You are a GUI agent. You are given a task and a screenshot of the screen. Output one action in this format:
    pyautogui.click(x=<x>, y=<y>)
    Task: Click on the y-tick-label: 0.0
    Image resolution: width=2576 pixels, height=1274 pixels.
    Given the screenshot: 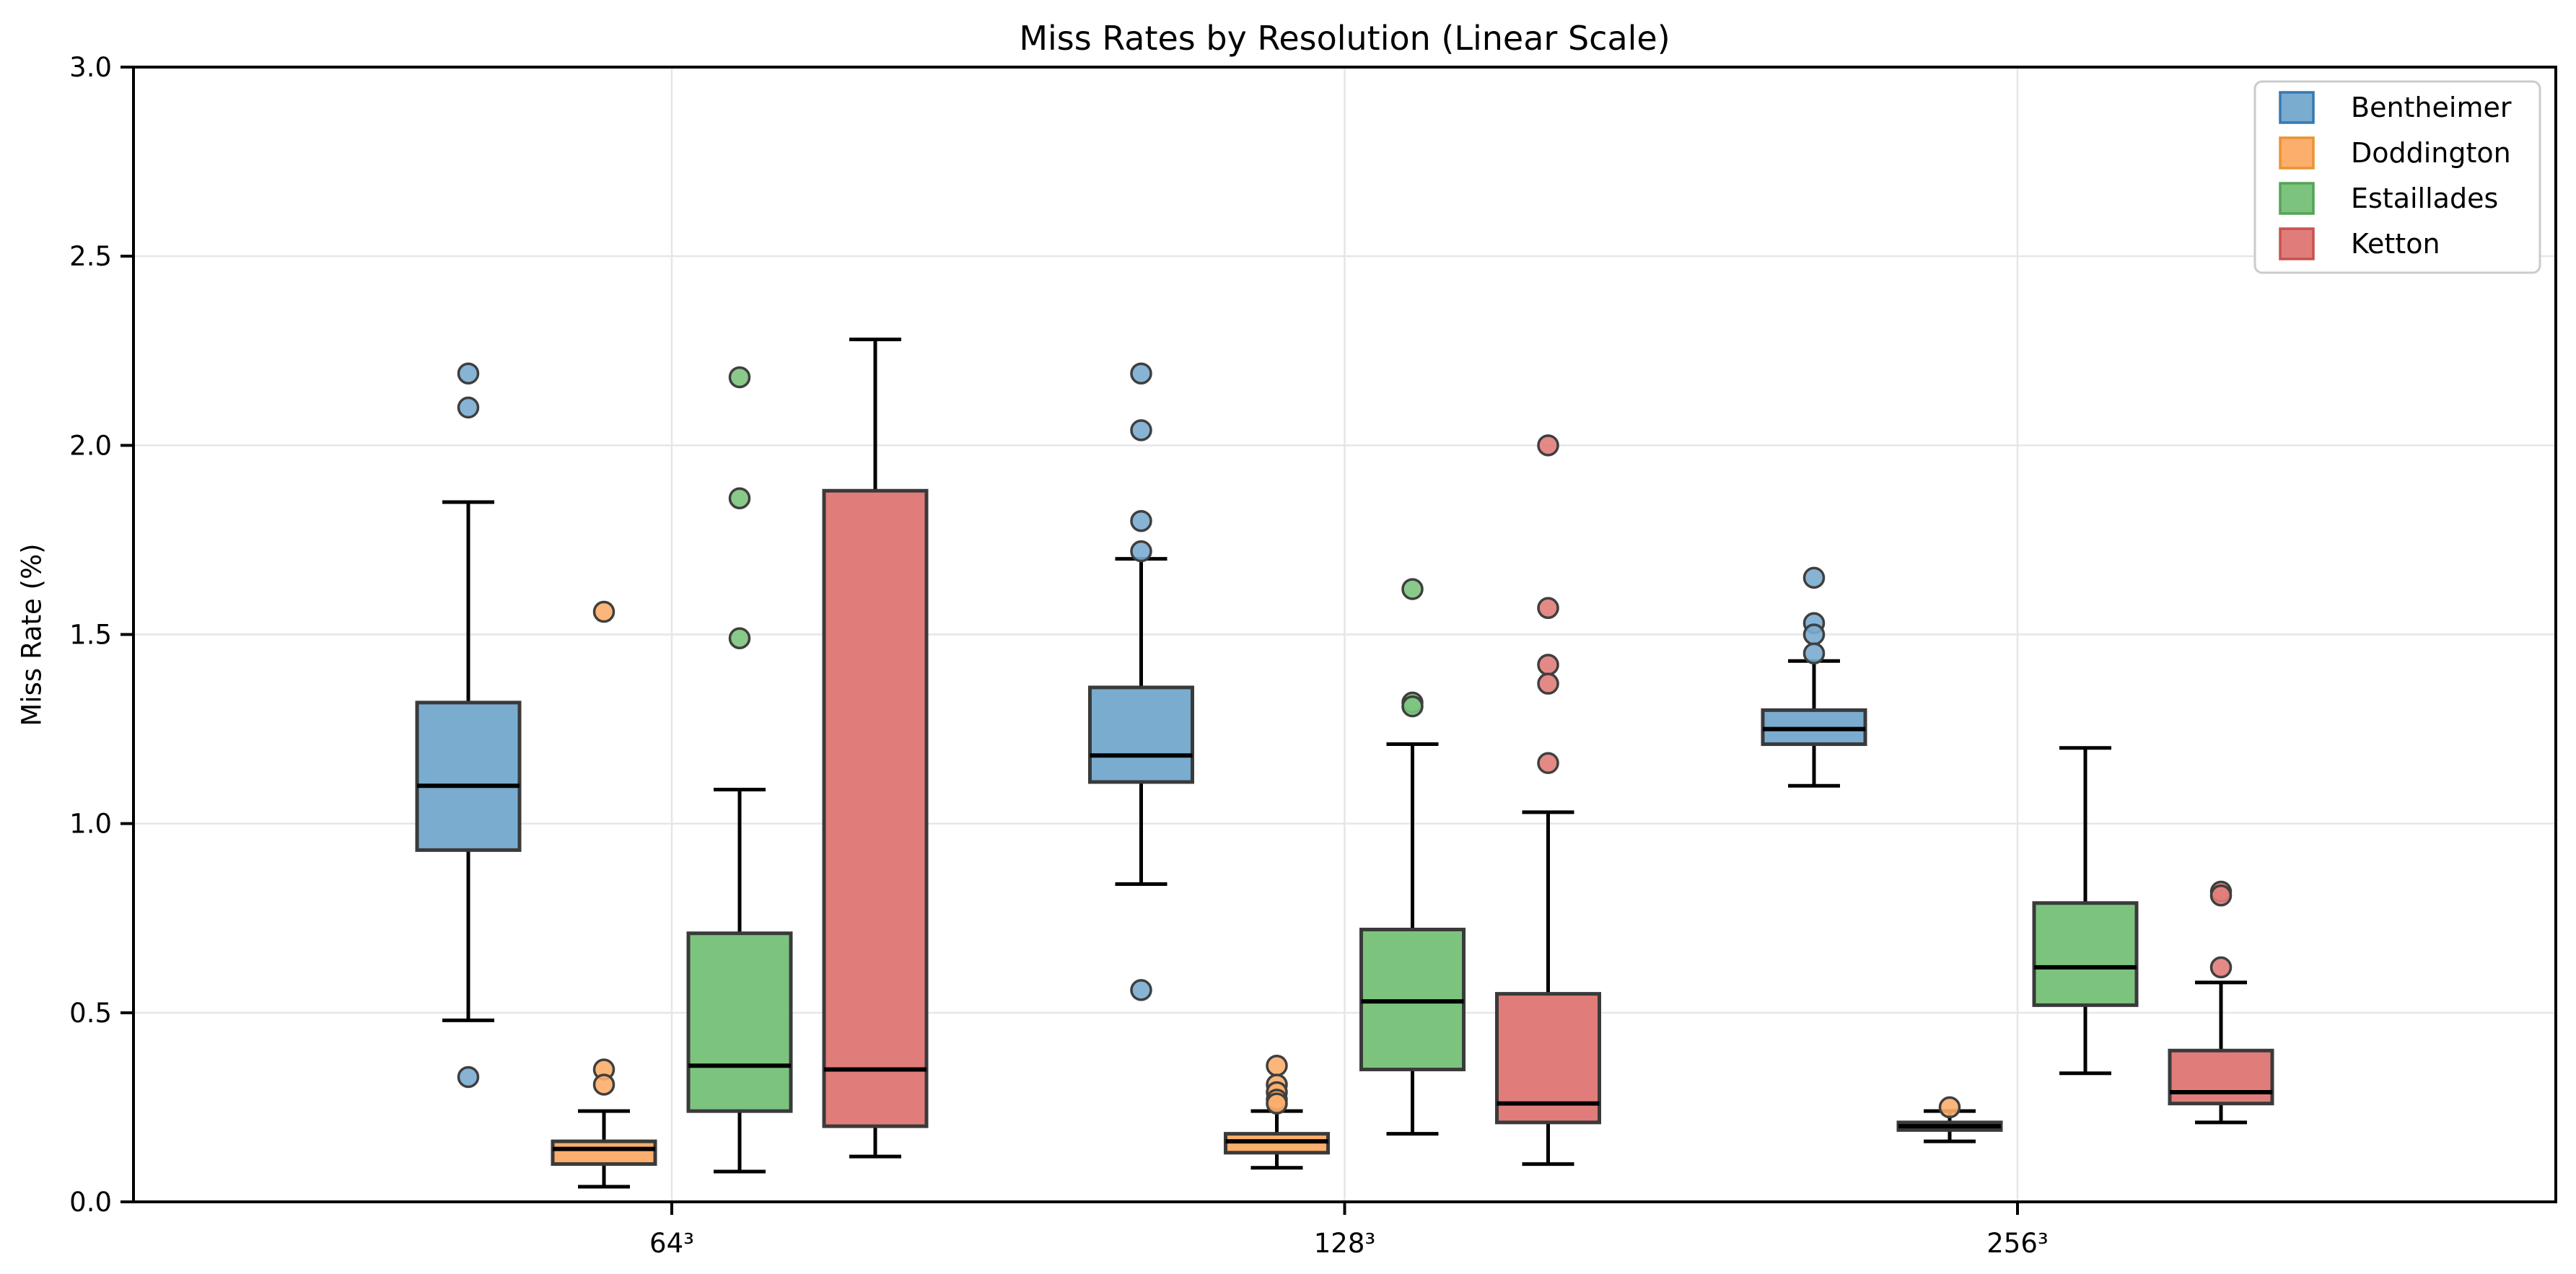 What is the action you would take?
    pyautogui.click(x=90, y=1203)
    